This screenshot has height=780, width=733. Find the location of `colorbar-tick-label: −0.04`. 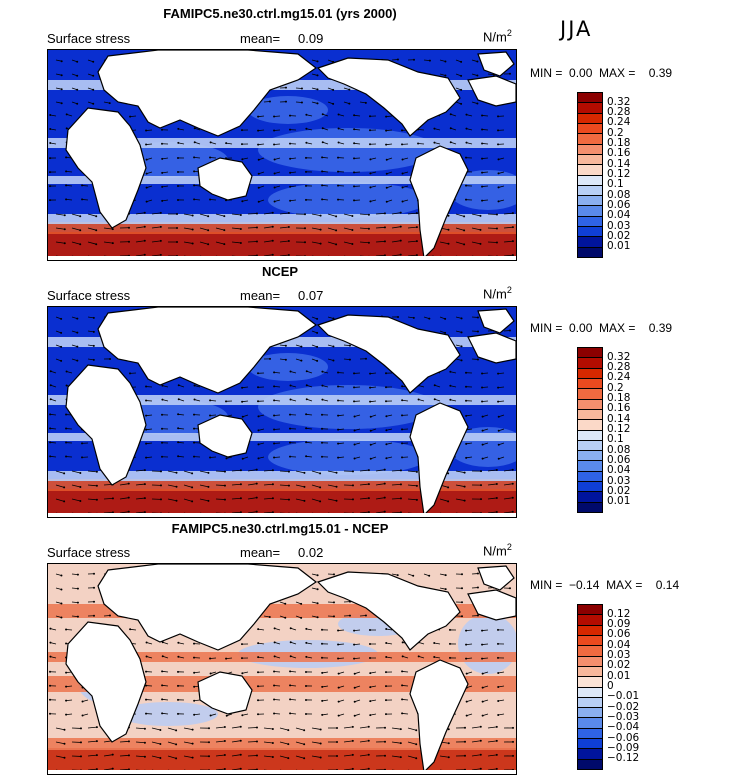

colorbar-tick-label: −0.04 is located at coordinates (623, 727).